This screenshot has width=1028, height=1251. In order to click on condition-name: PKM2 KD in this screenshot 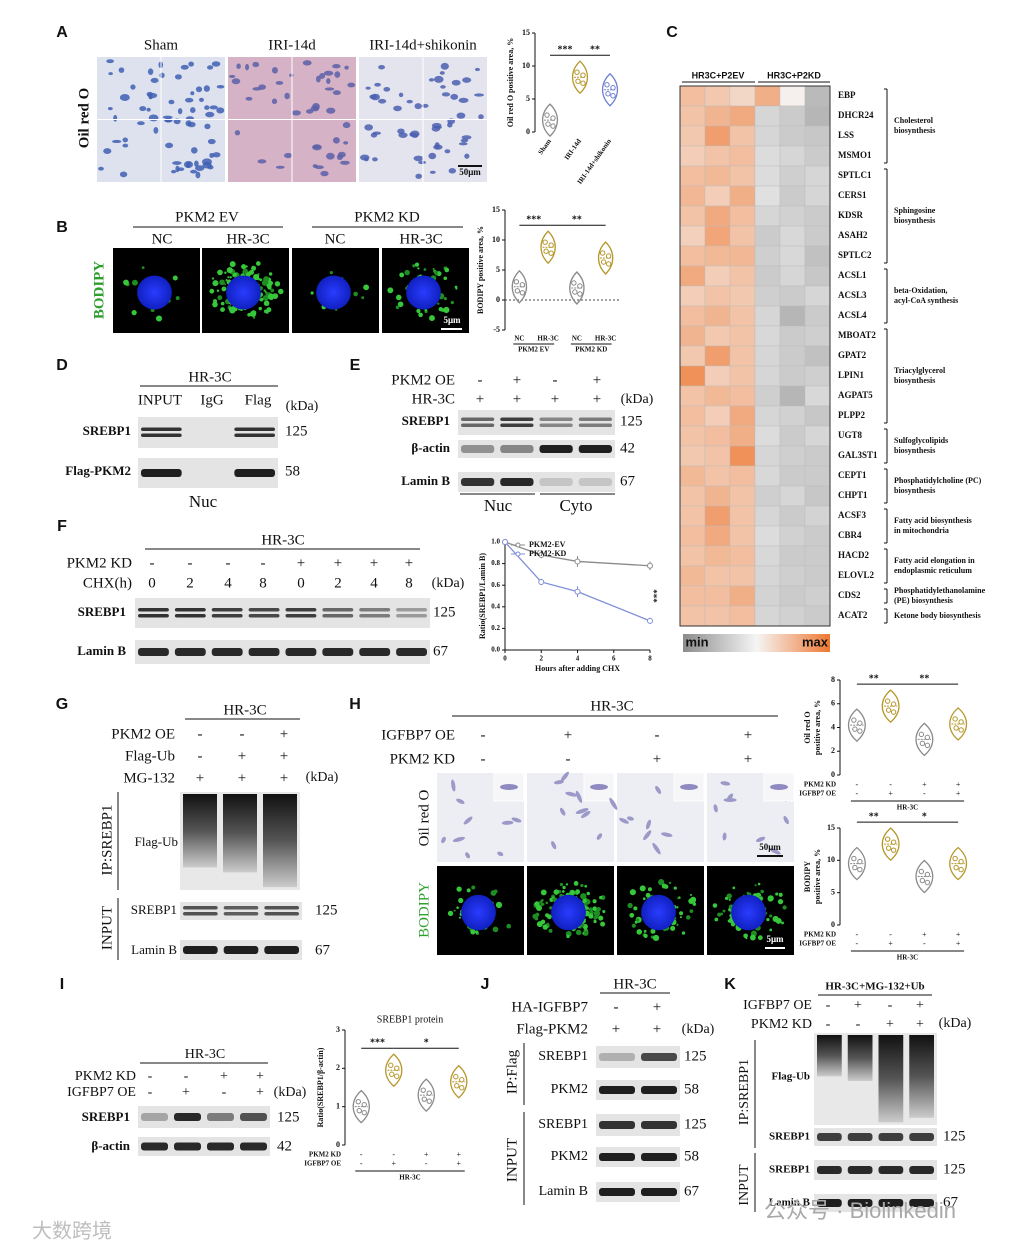, I will do `click(325, 1155)`.